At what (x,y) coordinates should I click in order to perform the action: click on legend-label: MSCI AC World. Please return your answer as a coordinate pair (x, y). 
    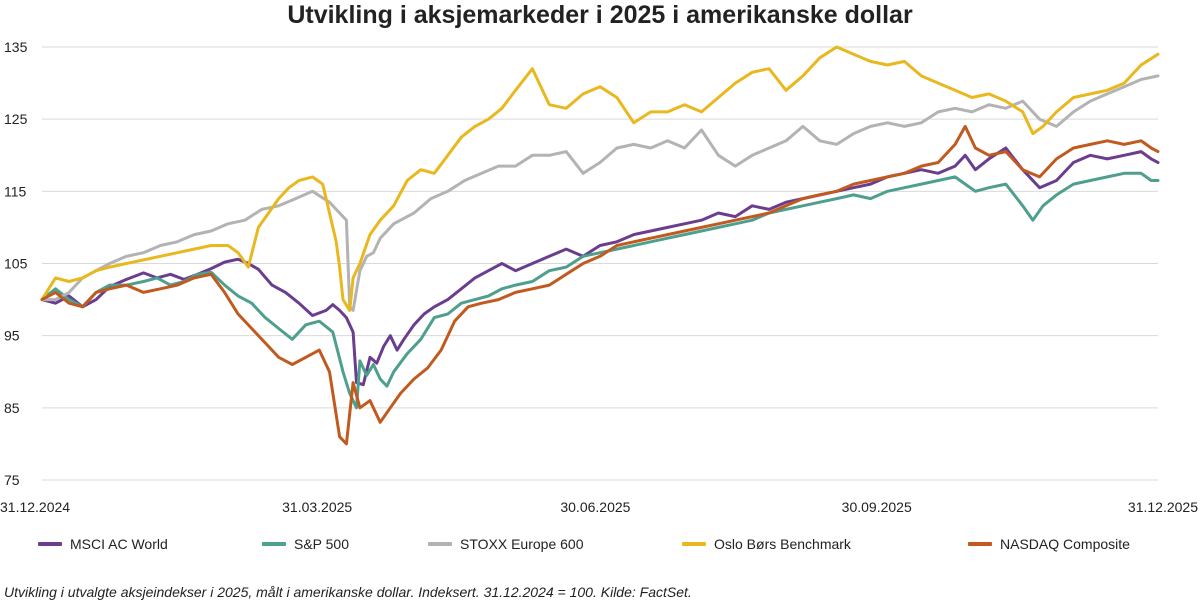
    Looking at the image, I should click on (119, 544).